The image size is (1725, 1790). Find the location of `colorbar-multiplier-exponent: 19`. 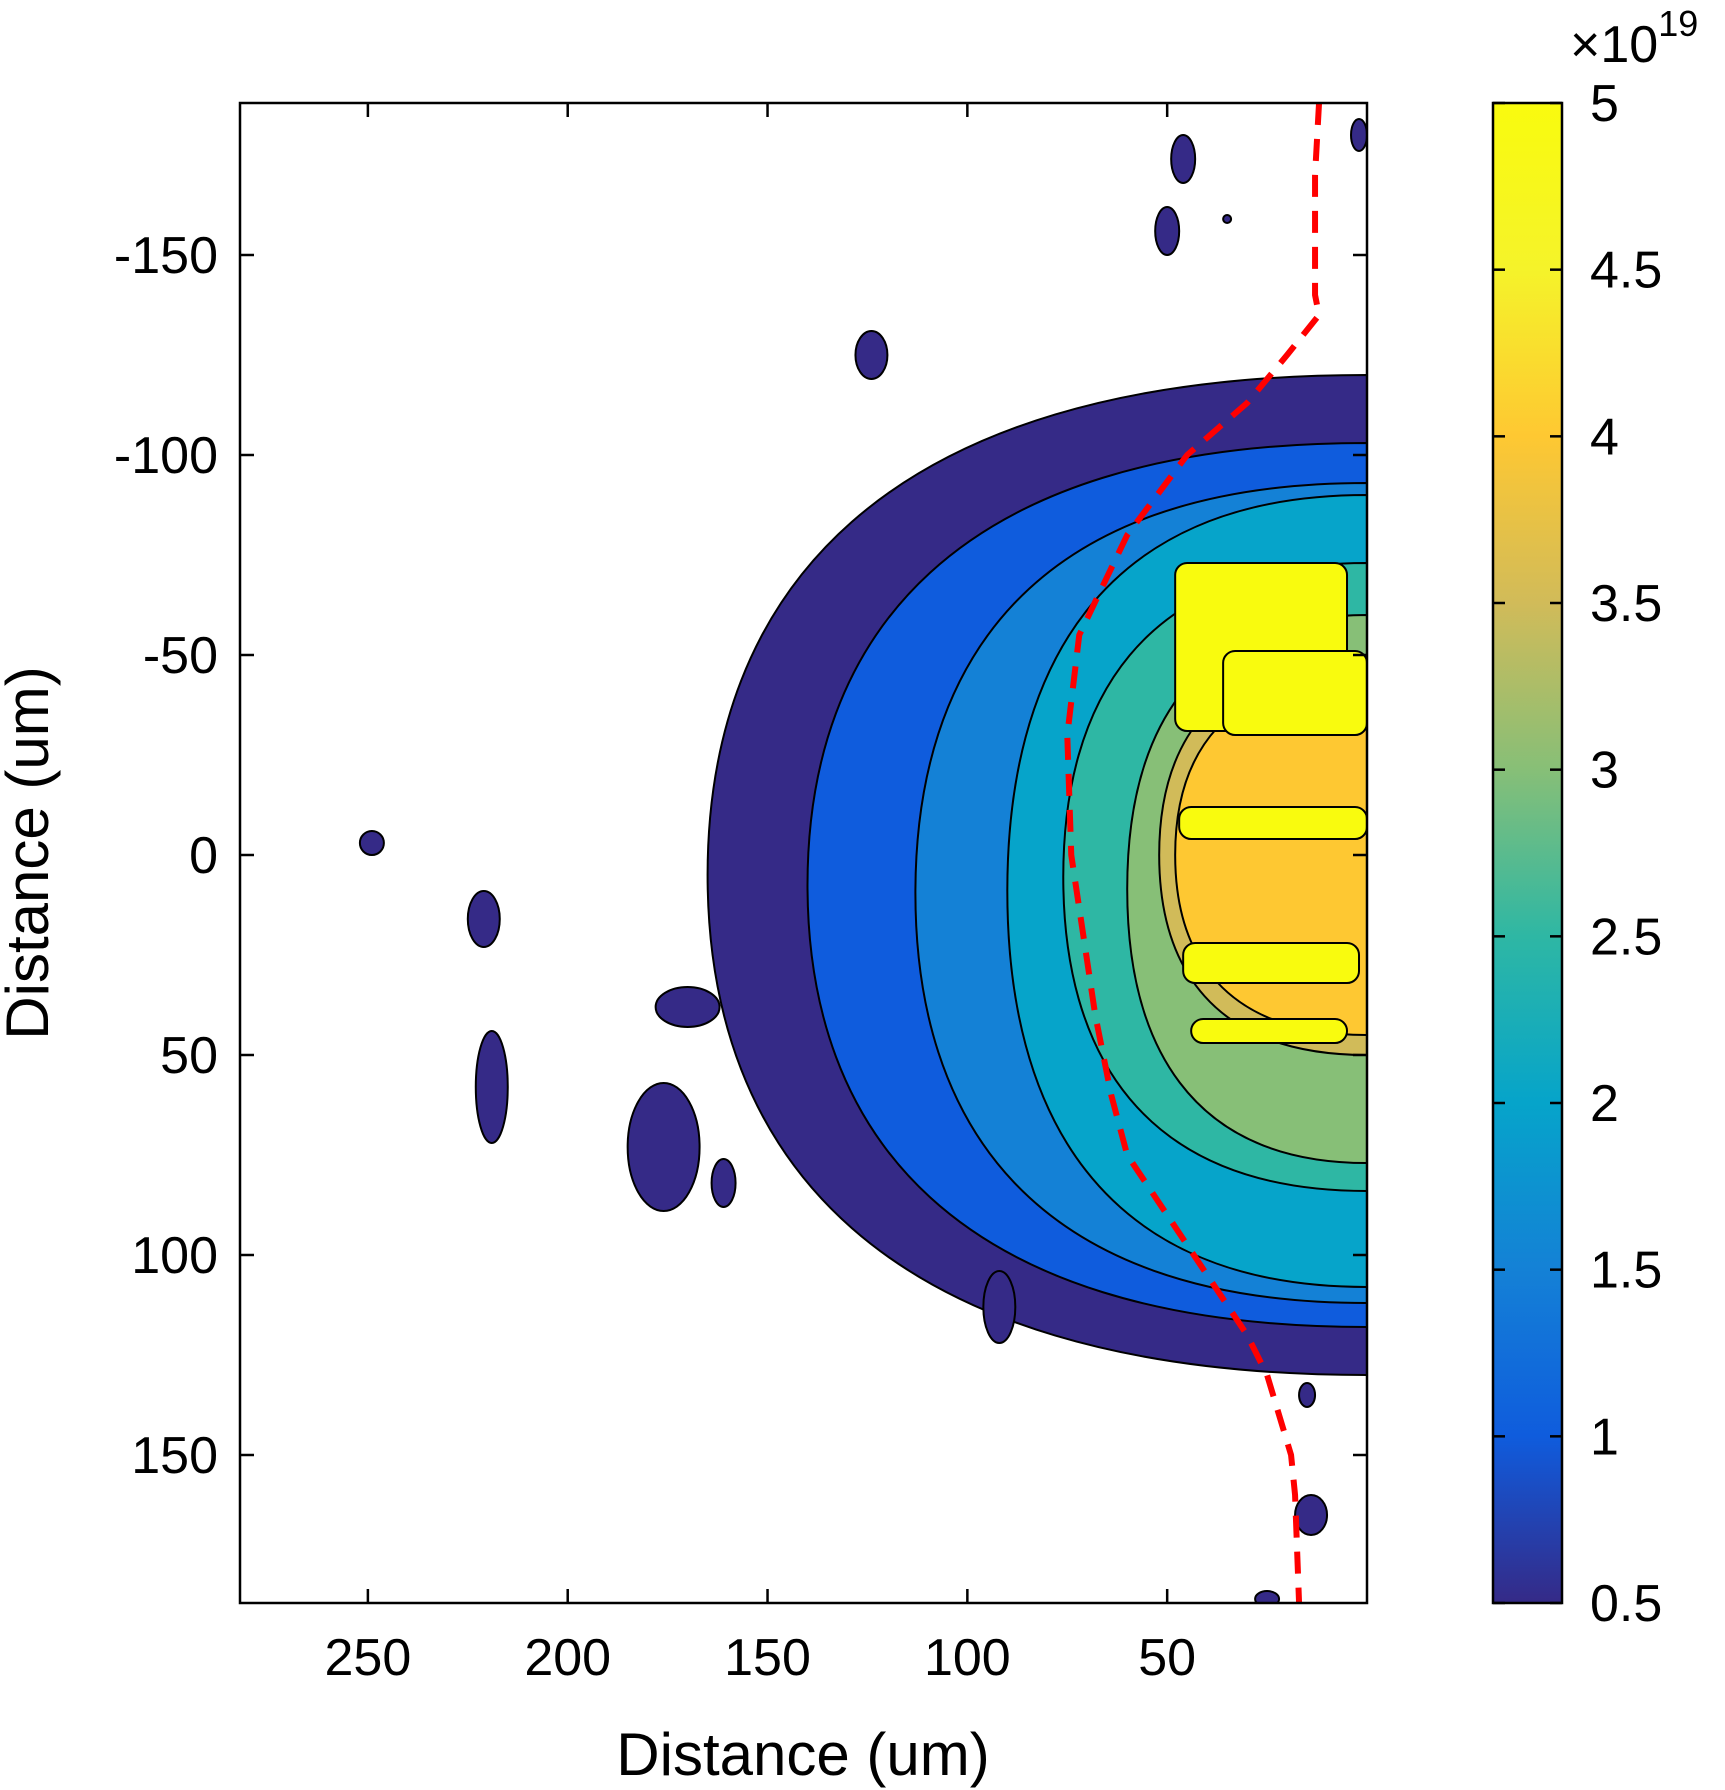

colorbar-multiplier-exponent: 19 is located at coordinates (1678, 23).